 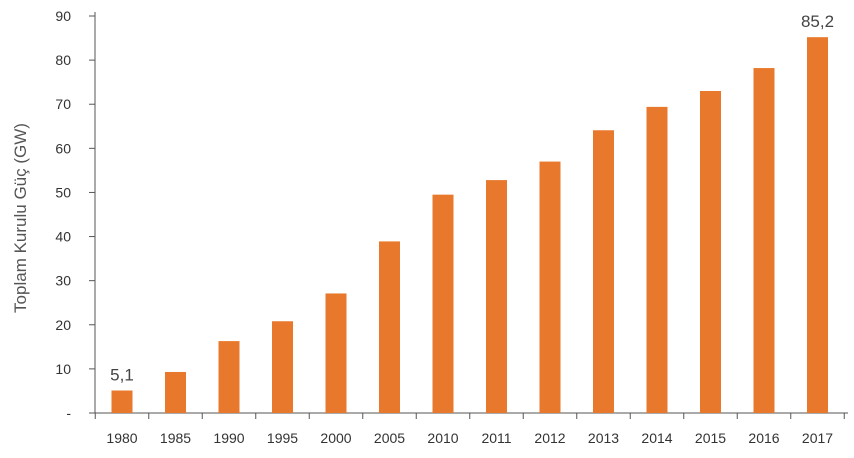 I want to click on x-tick-label: 2015, so click(x=710, y=438).